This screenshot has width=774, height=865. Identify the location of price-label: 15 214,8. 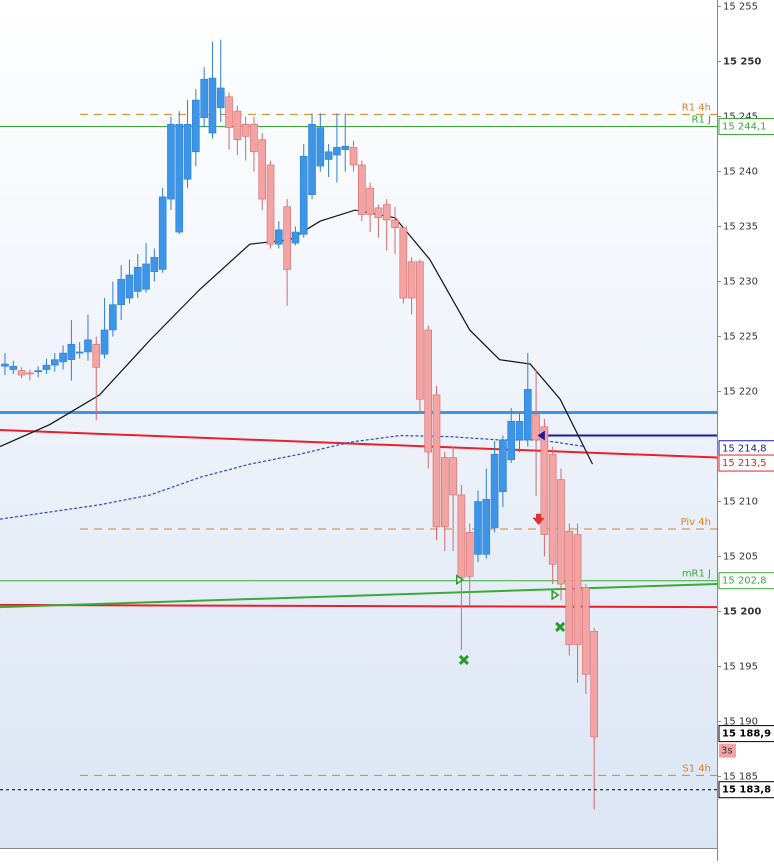
(744, 449).